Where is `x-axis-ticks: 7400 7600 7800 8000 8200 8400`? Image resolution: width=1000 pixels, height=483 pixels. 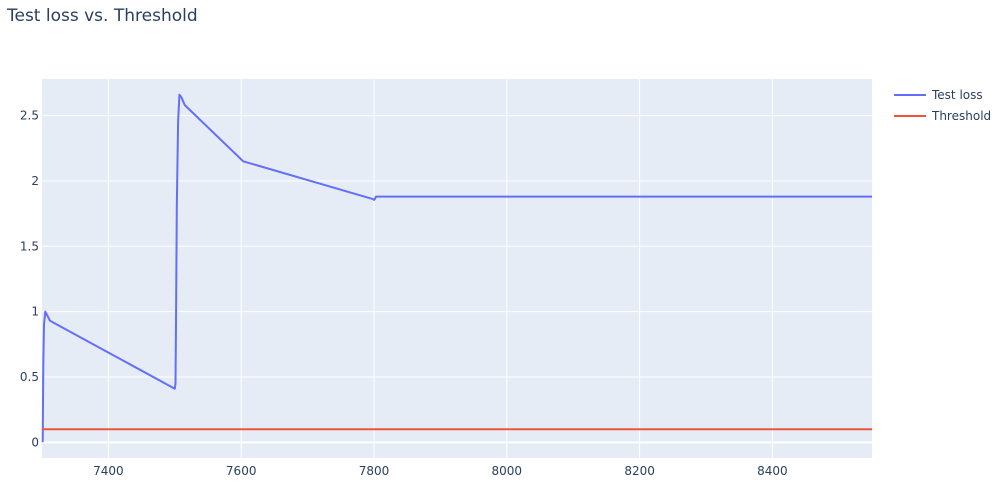
x-axis-ticks: 7400 7600 7800 8000 8200 8400 is located at coordinates (440, 471).